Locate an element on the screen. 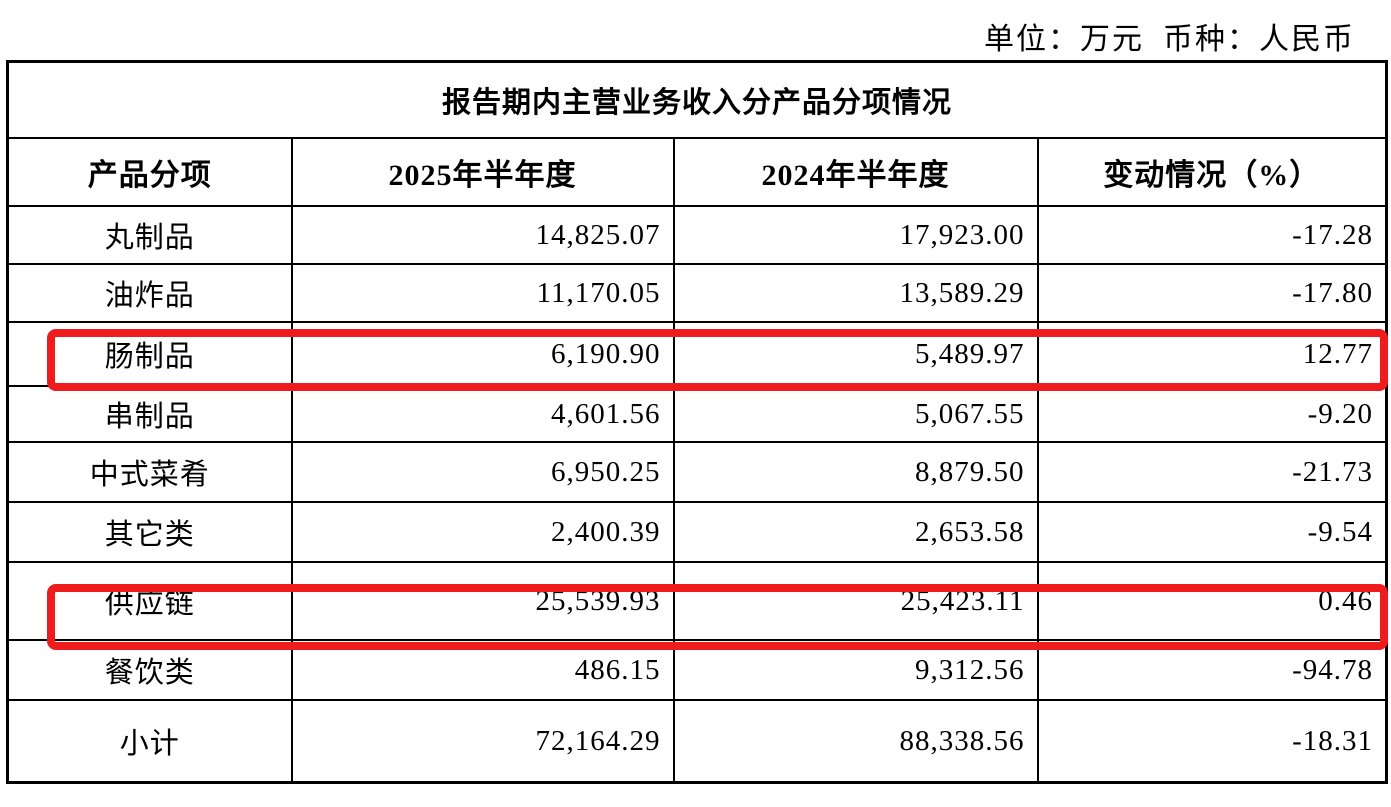 The image size is (1391, 807). product-cell: 串制品 is located at coordinates (149, 414).